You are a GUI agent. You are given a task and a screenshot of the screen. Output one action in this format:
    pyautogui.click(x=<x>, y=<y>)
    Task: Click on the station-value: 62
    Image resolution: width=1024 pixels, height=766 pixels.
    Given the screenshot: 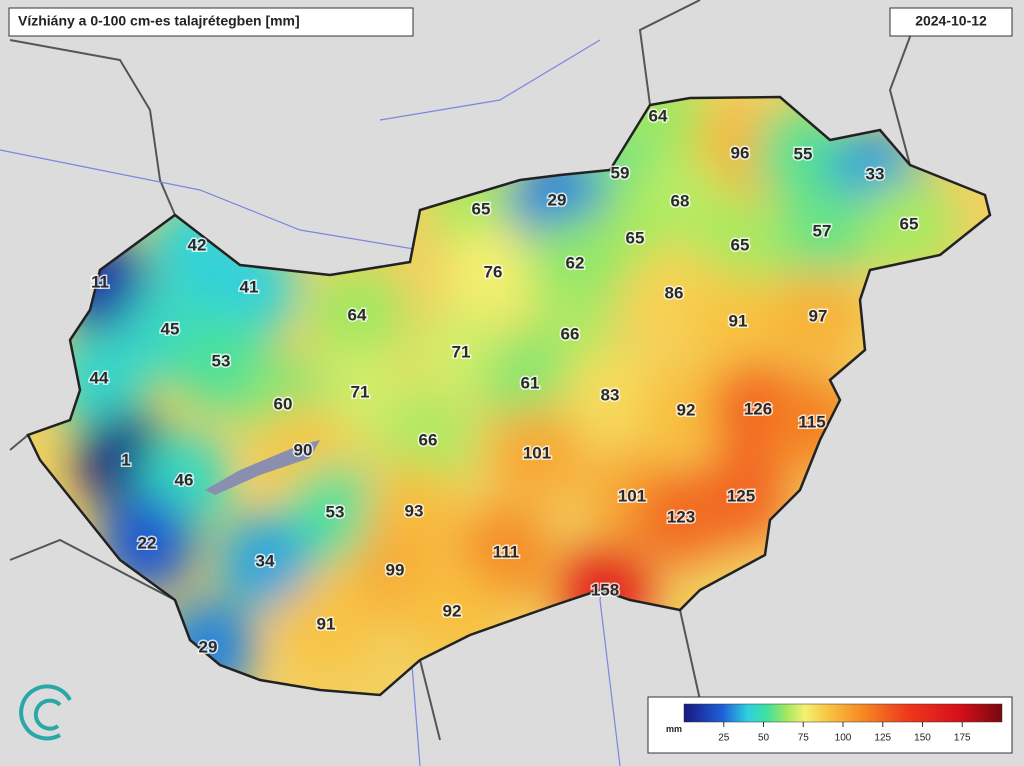 What is the action you would take?
    pyautogui.click(x=575, y=262)
    